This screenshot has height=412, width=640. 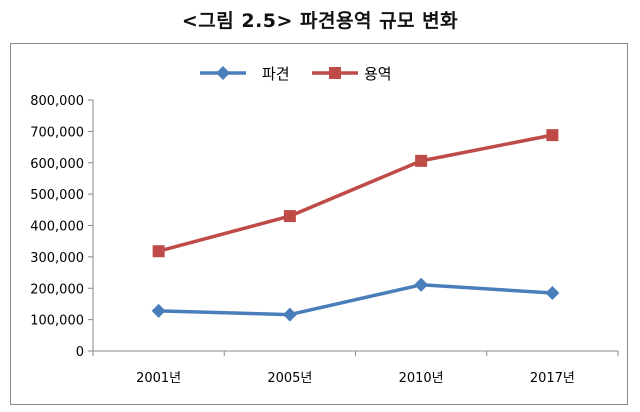 What do you see at coordinates (276, 74) in the screenshot?
I see `legend-label: 파견` at bounding box center [276, 74].